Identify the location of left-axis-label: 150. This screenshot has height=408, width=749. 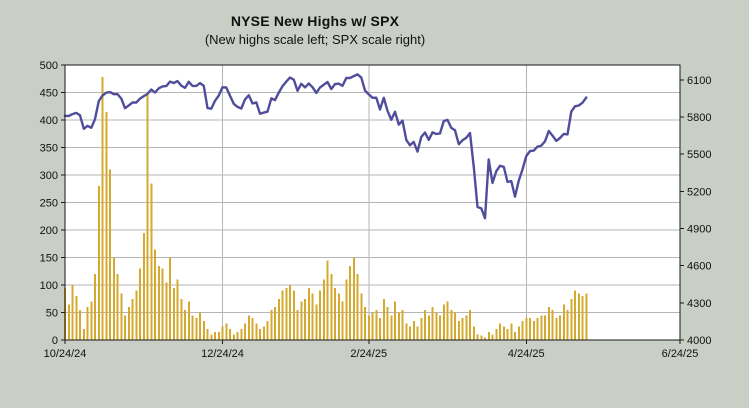
(49, 259).